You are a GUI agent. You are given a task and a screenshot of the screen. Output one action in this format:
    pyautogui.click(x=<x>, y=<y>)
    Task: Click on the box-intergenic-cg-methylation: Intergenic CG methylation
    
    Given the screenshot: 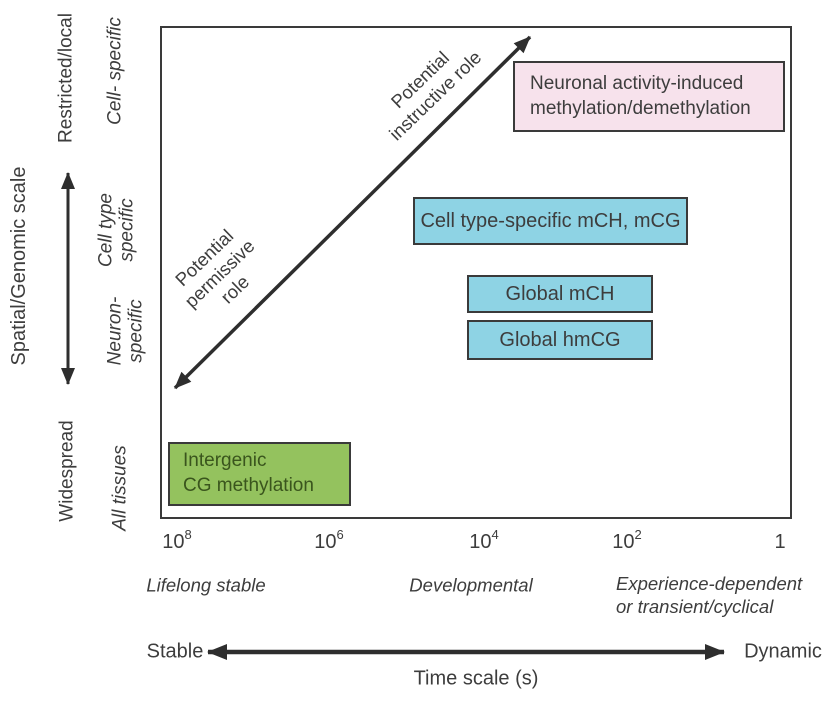 What is the action you would take?
    pyautogui.click(x=259, y=474)
    